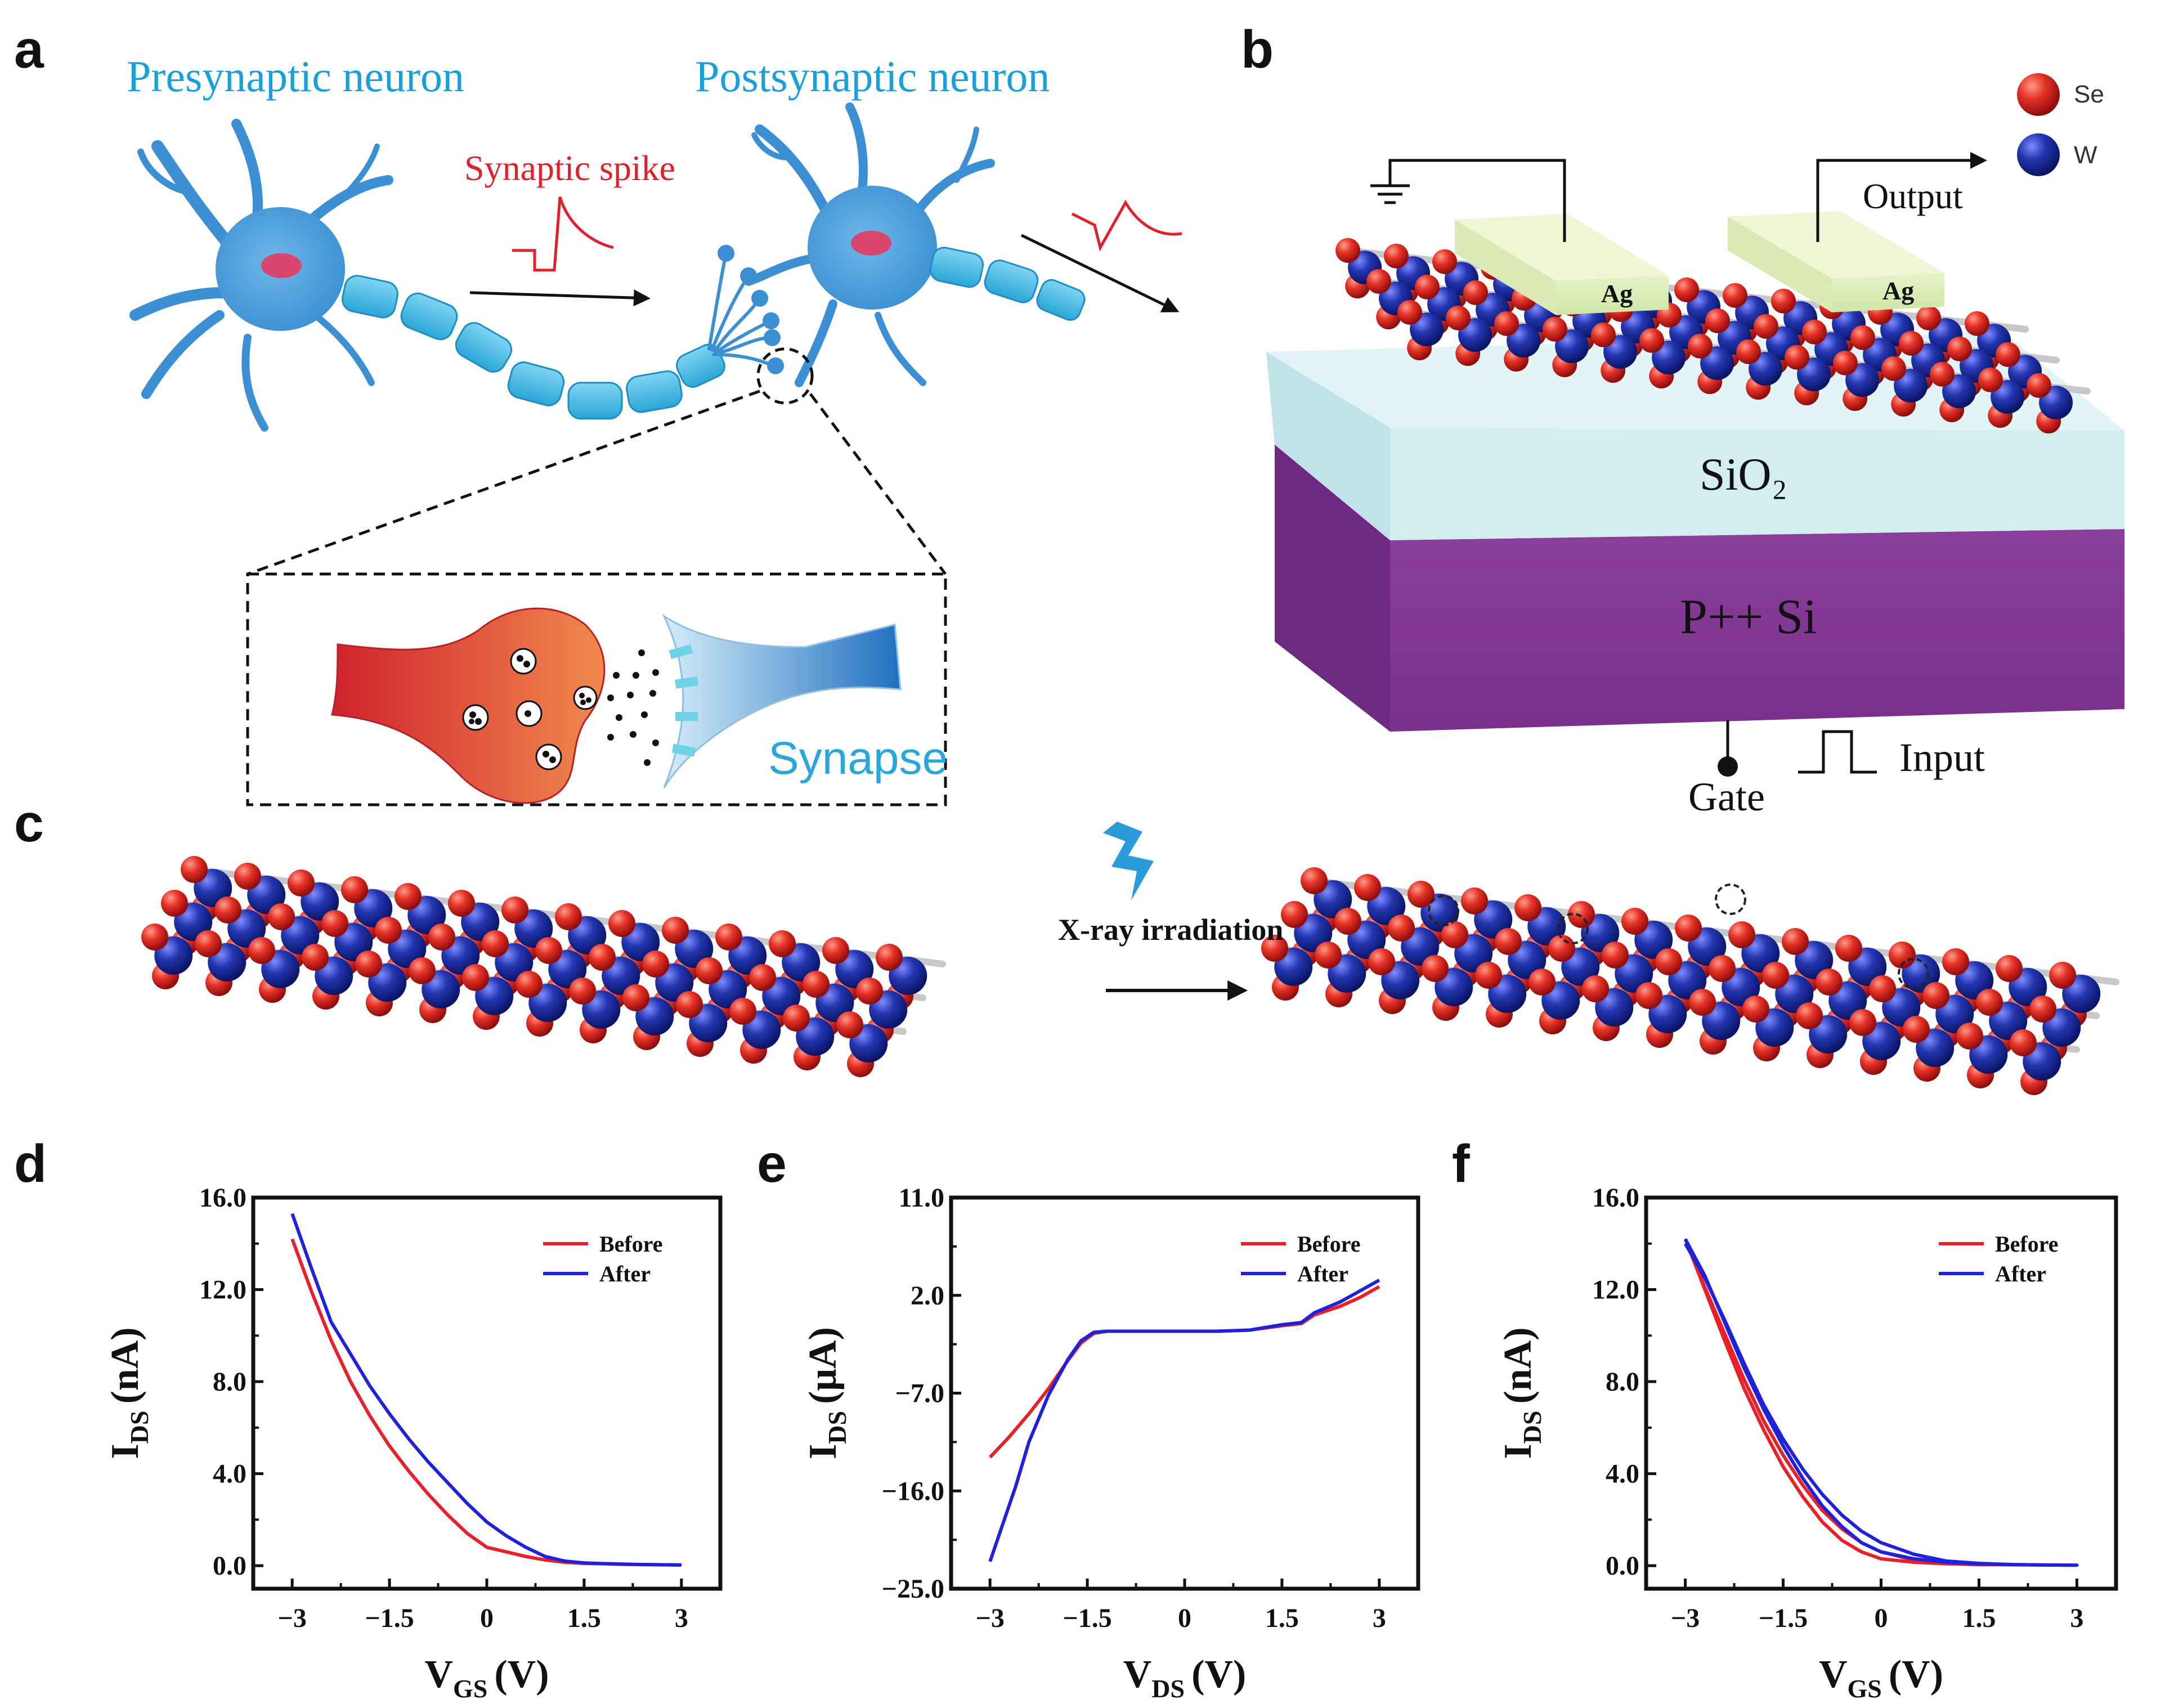 Image resolution: width=2183 pixels, height=1708 pixels. What do you see at coordinates (1757, 484) in the screenshot?
I see `sio2-layer` at bounding box center [1757, 484].